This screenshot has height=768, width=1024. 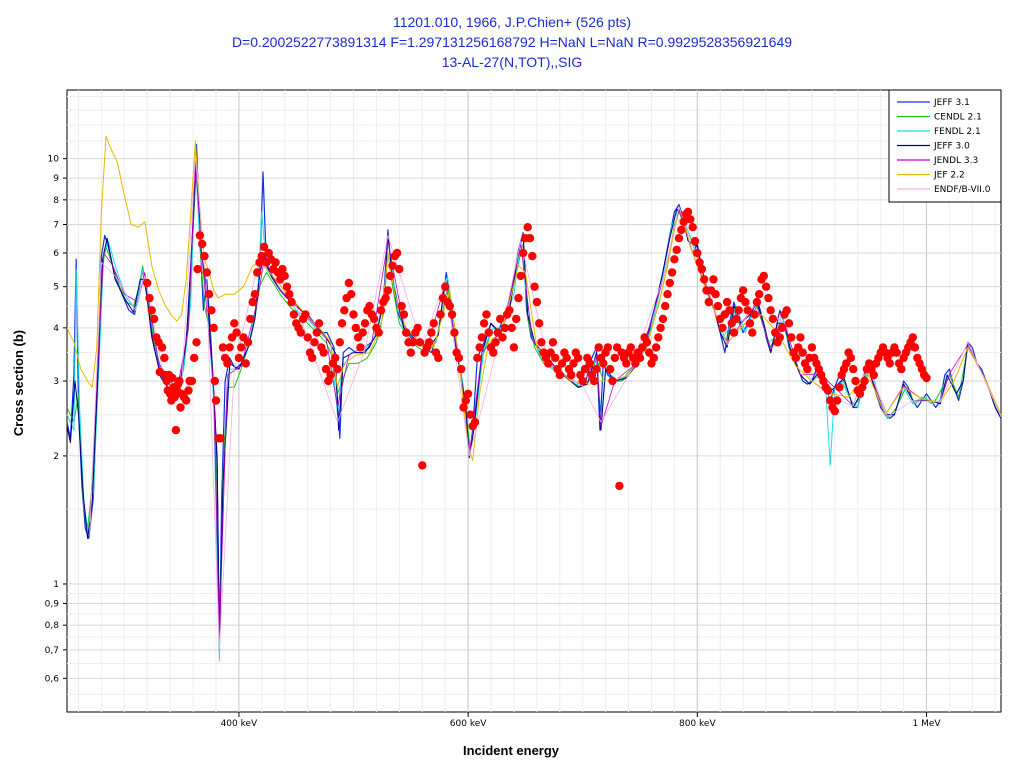 I want to click on y-tick-label: 0,6, so click(x=52, y=679).